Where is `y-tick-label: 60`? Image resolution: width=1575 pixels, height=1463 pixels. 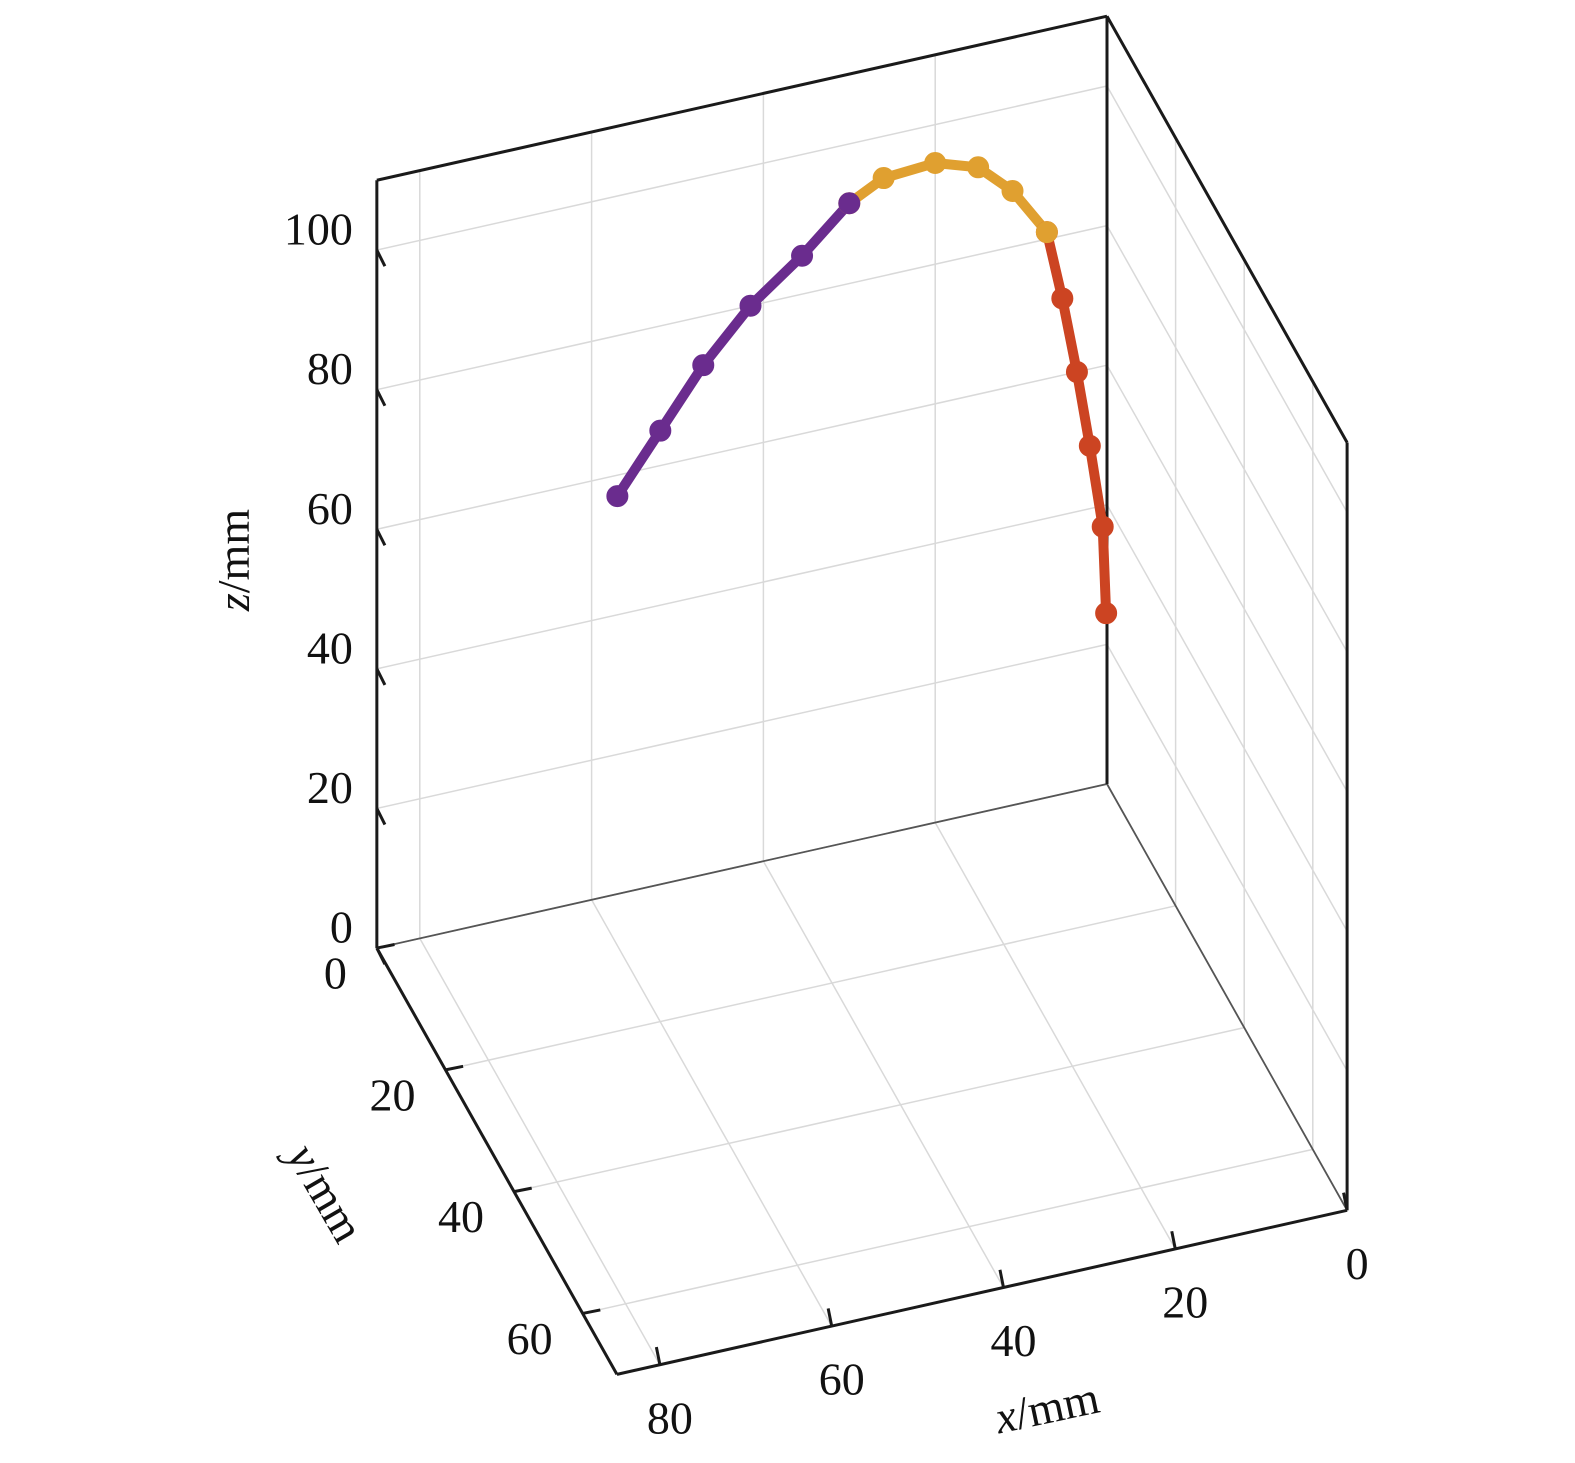 y-tick-label: 60 is located at coordinates (530, 1338).